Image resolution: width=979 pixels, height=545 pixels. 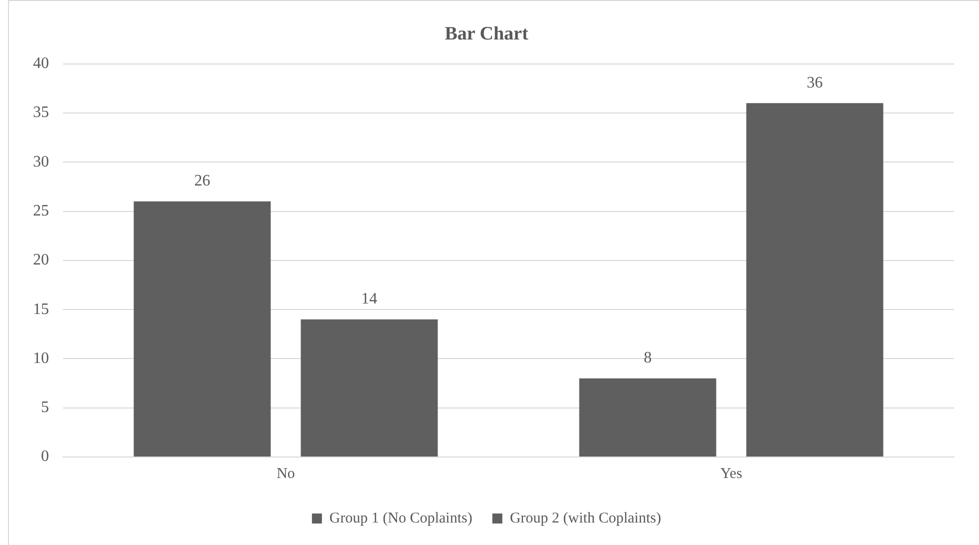 I want to click on y-tick-label: 40, so click(x=41, y=63).